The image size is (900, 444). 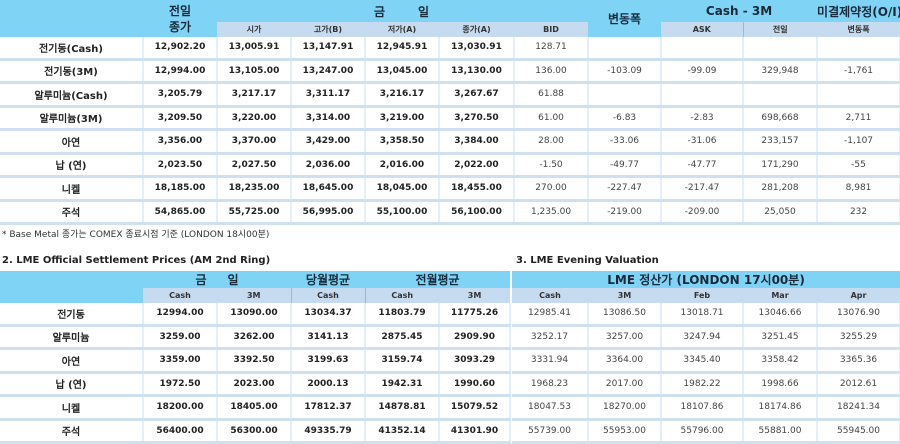 What do you see at coordinates (477, 165) in the screenshot?
I see `cell-value: 2,022.00` at bounding box center [477, 165].